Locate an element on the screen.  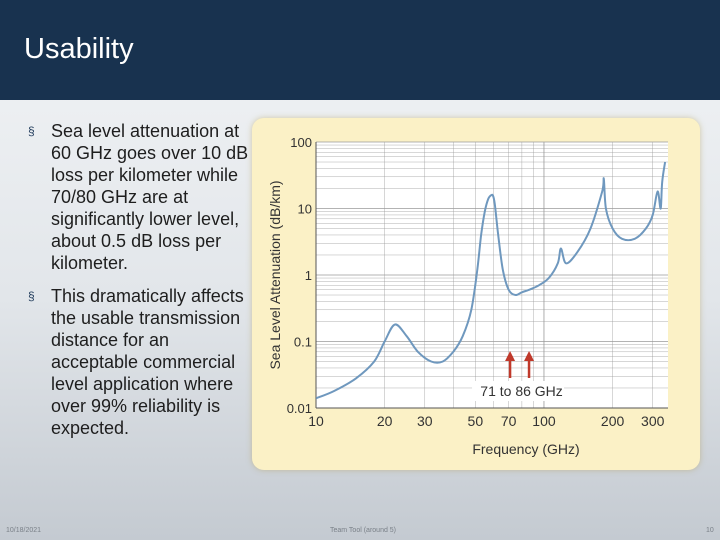
x-tick-label: 10 is located at coordinates (316, 421).